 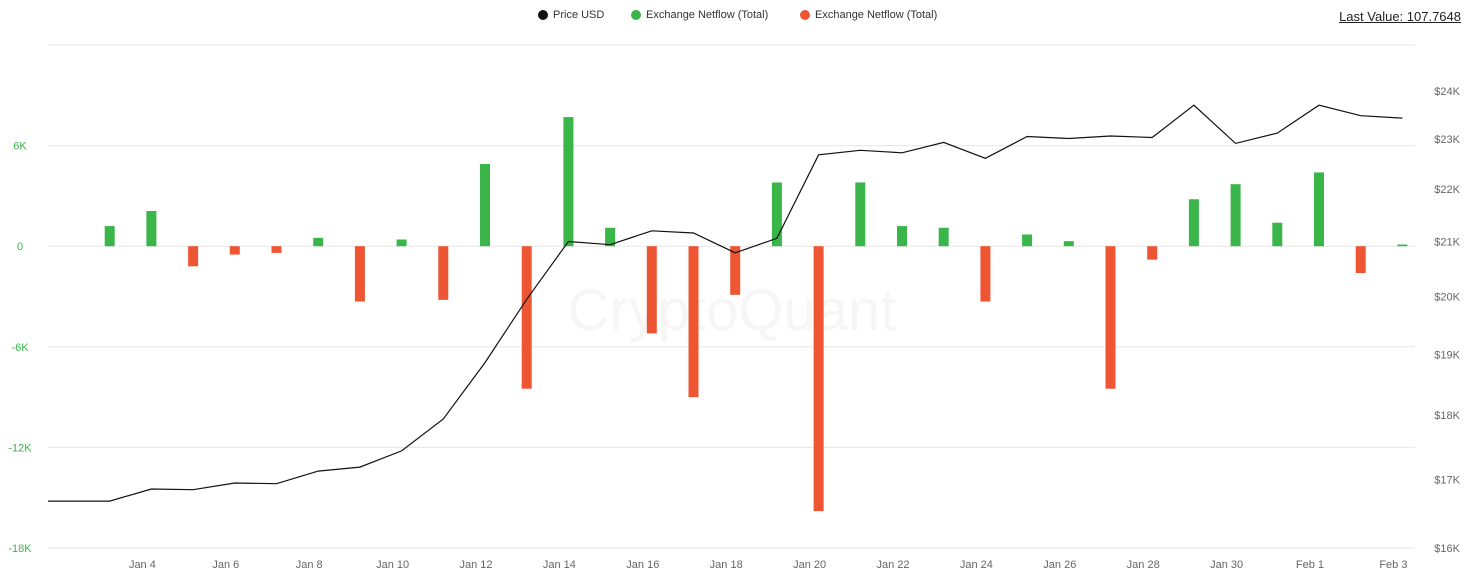 I want to click on last-value-link: Last Value: 107.7648, so click(x=1400, y=16).